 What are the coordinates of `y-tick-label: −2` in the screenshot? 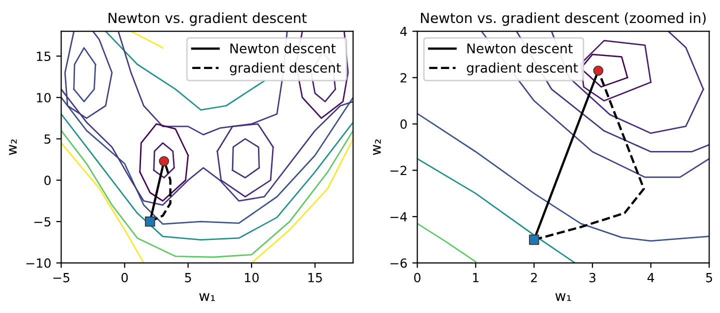 It's located at (398, 171).